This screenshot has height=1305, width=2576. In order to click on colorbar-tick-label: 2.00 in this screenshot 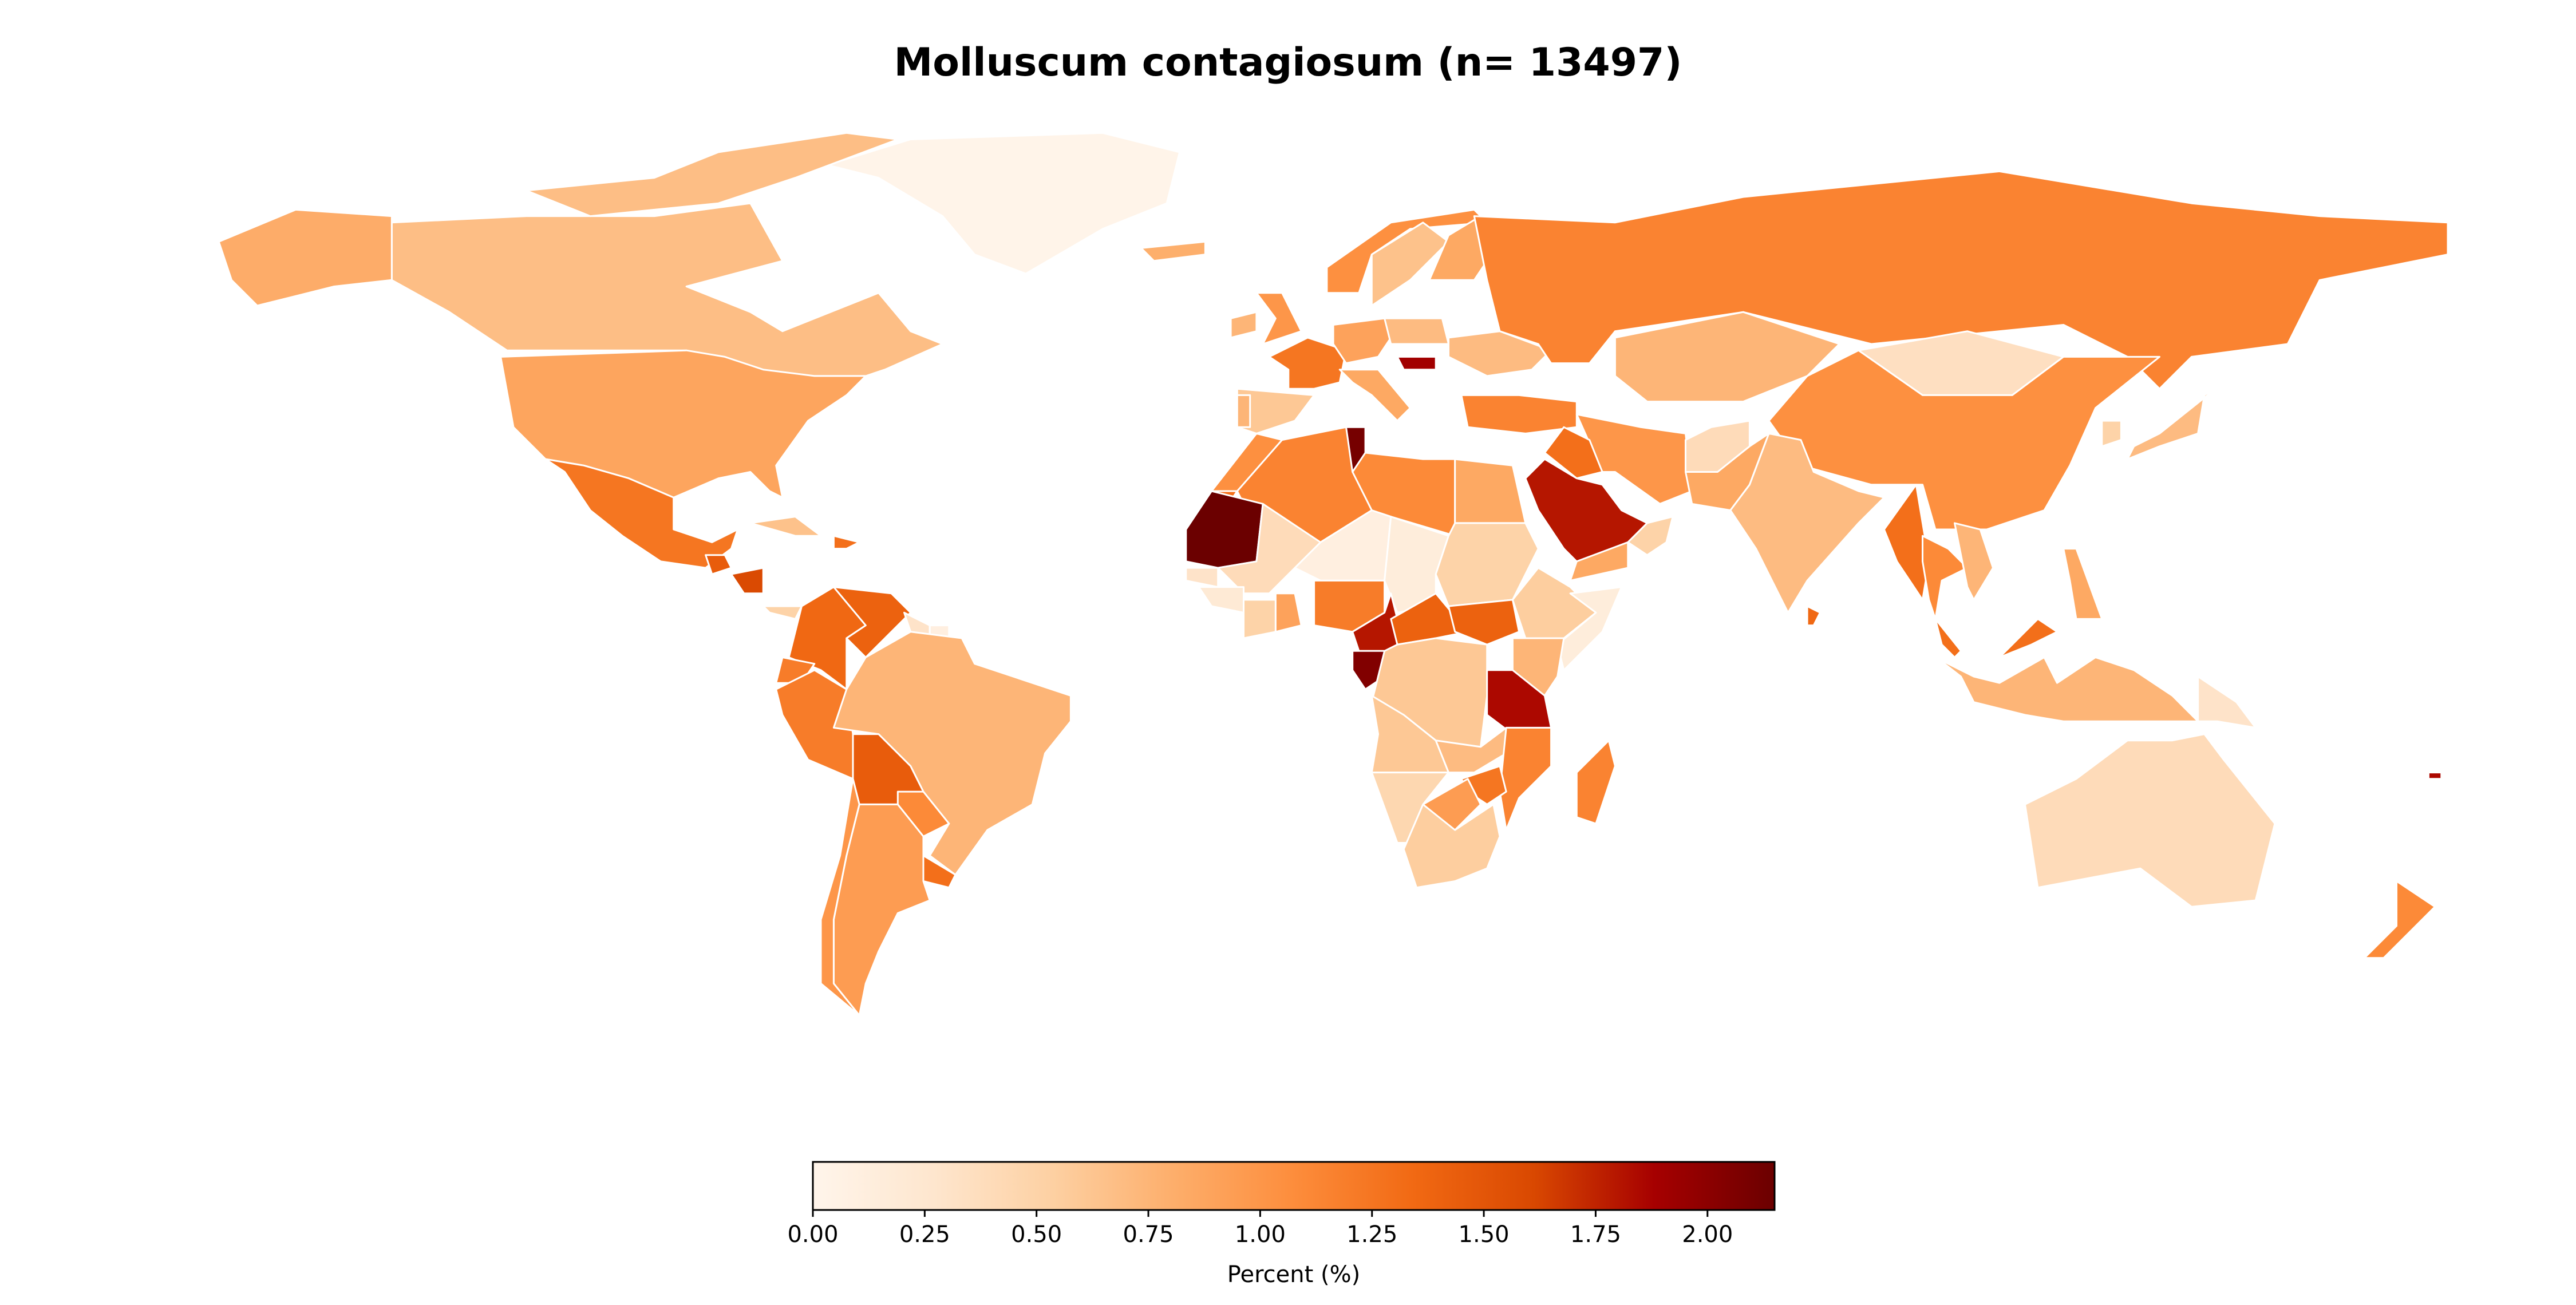, I will do `click(1707, 1234)`.